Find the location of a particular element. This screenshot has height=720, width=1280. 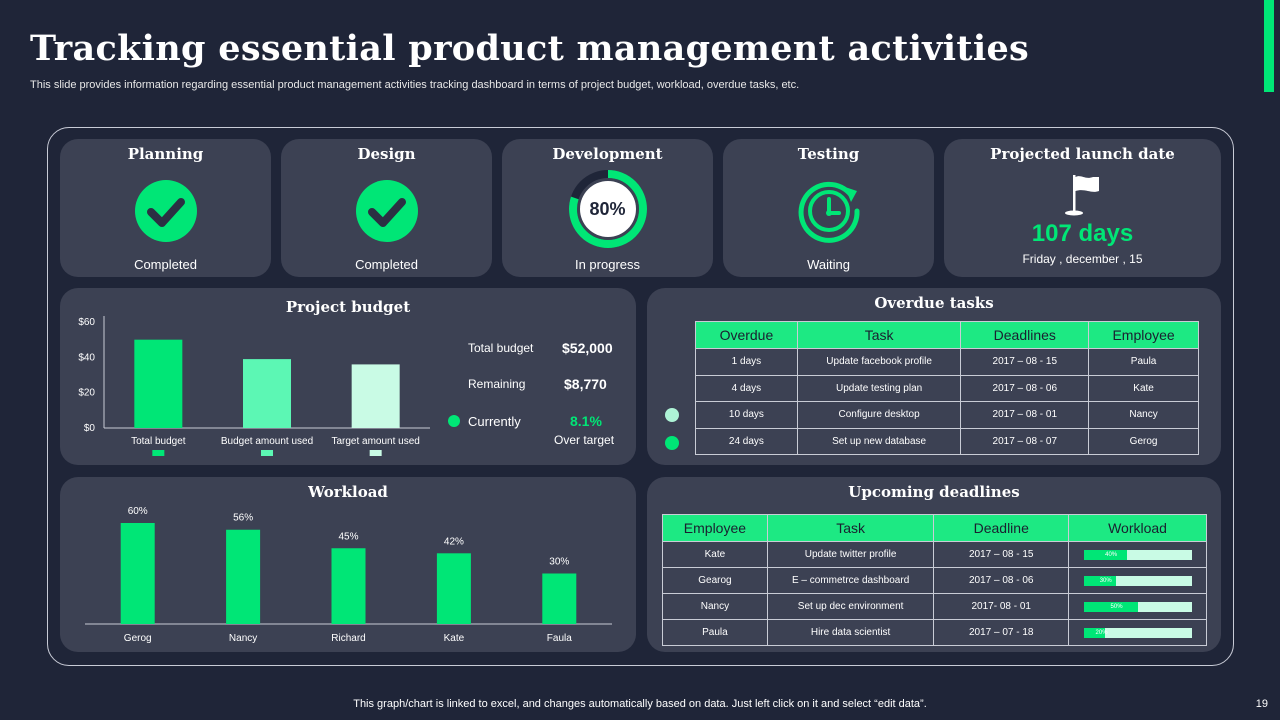

workload-bar: 30% is located at coordinates (1137, 580).